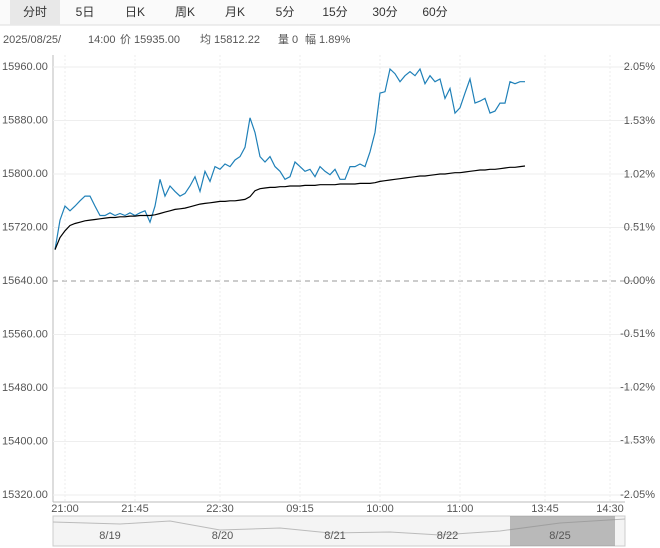  Describe the element at coordinates (639, 174) in the screenshot. I see `y2-tick-label: 1.02%` at that location.